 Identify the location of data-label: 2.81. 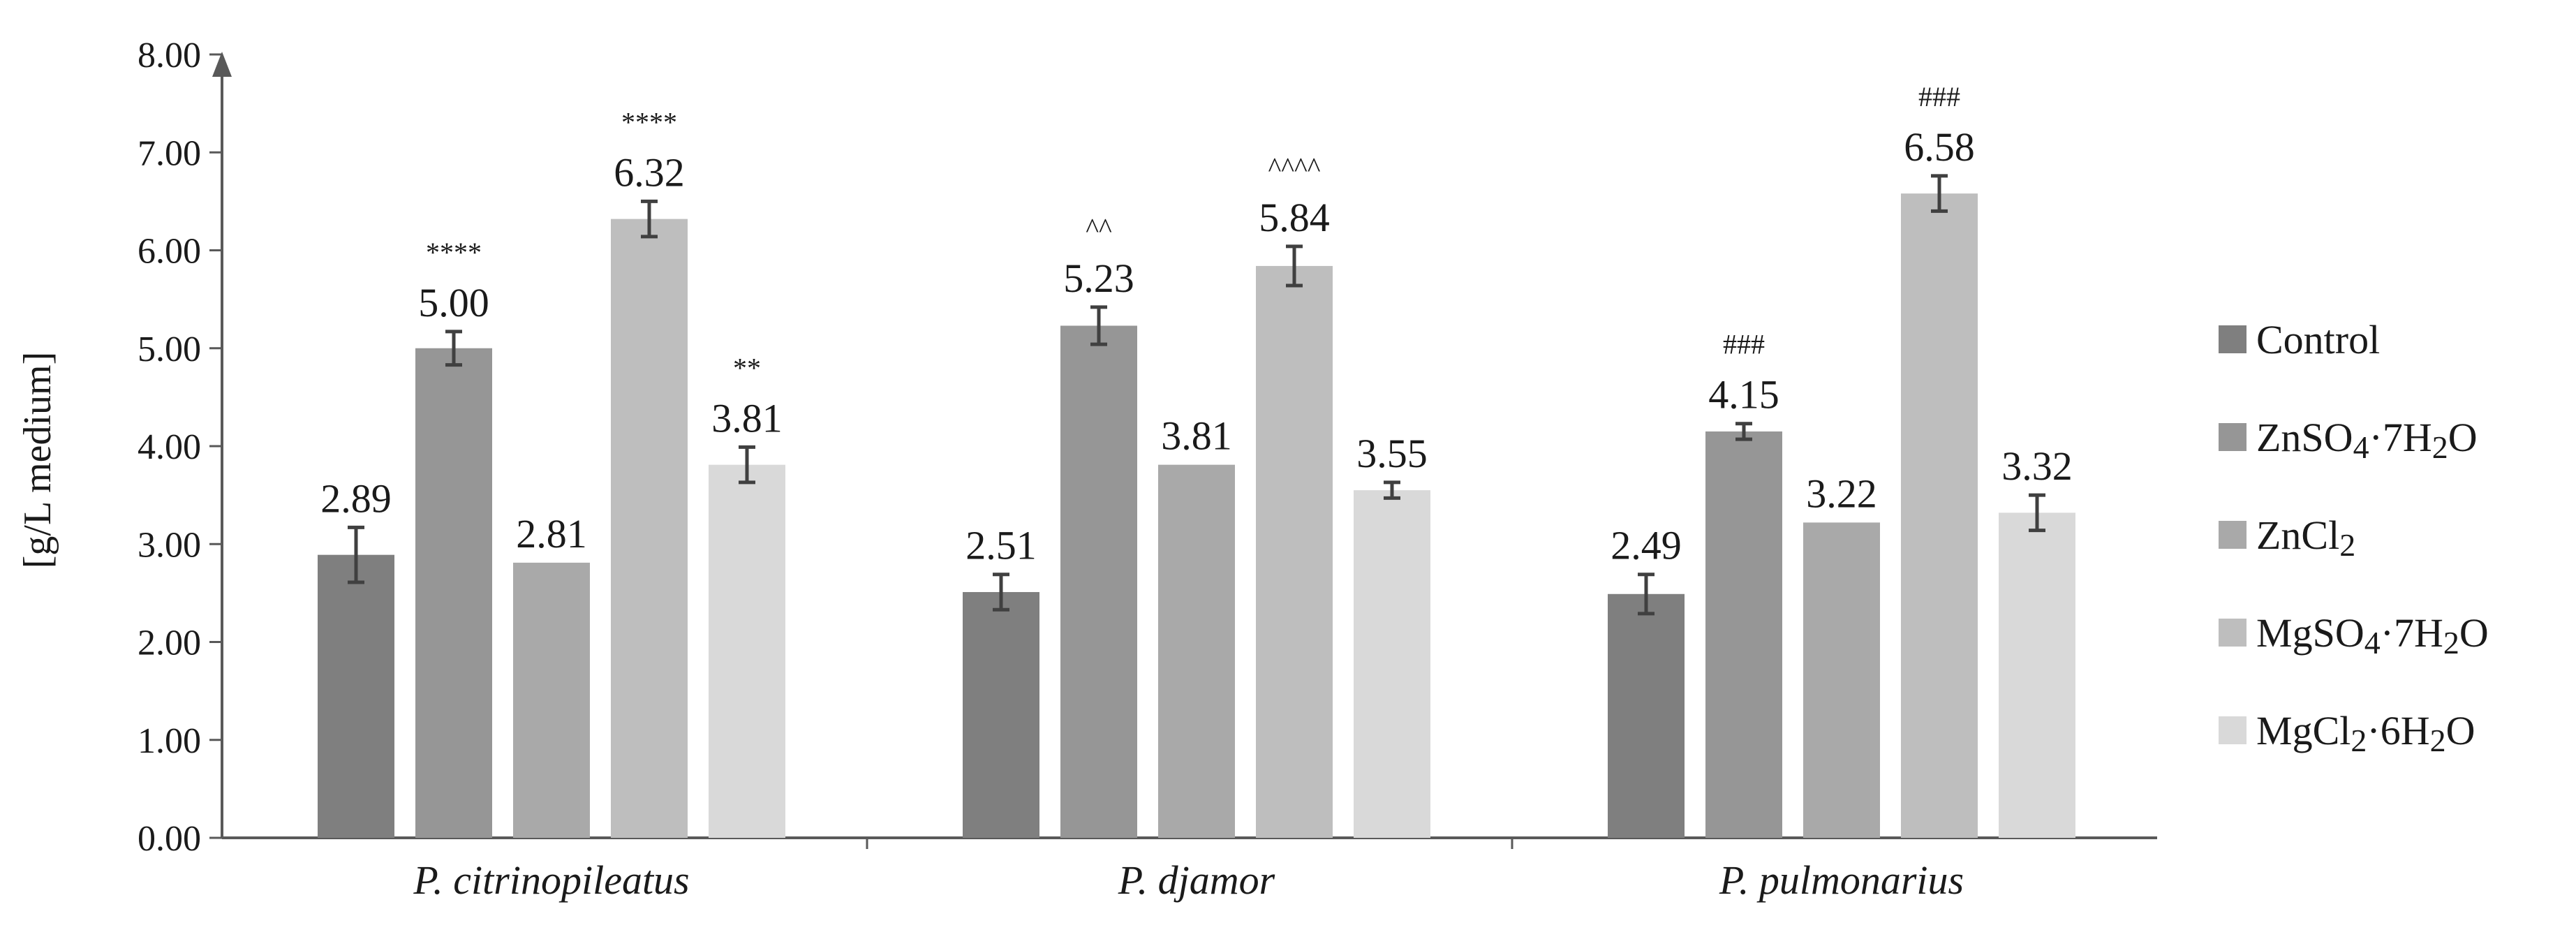
(551, 533).